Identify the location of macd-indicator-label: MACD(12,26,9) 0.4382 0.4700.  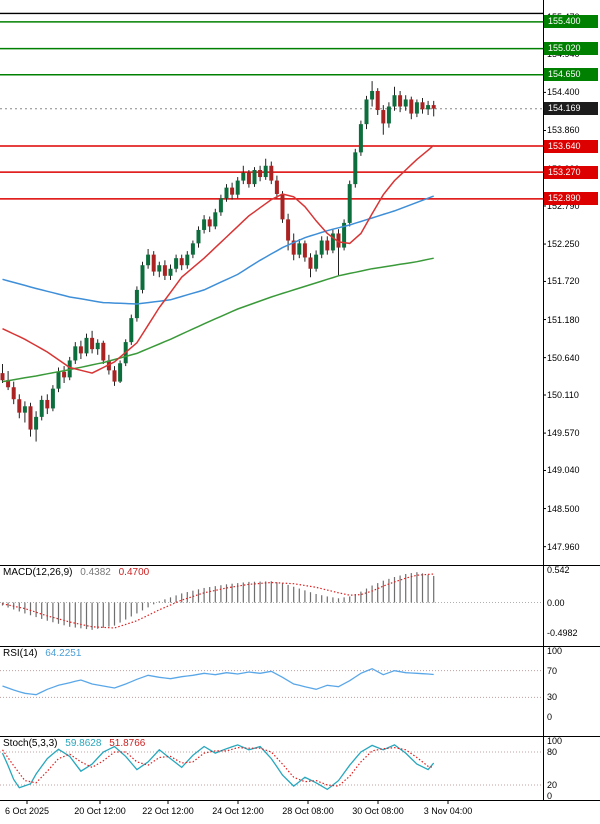
(78, 572).